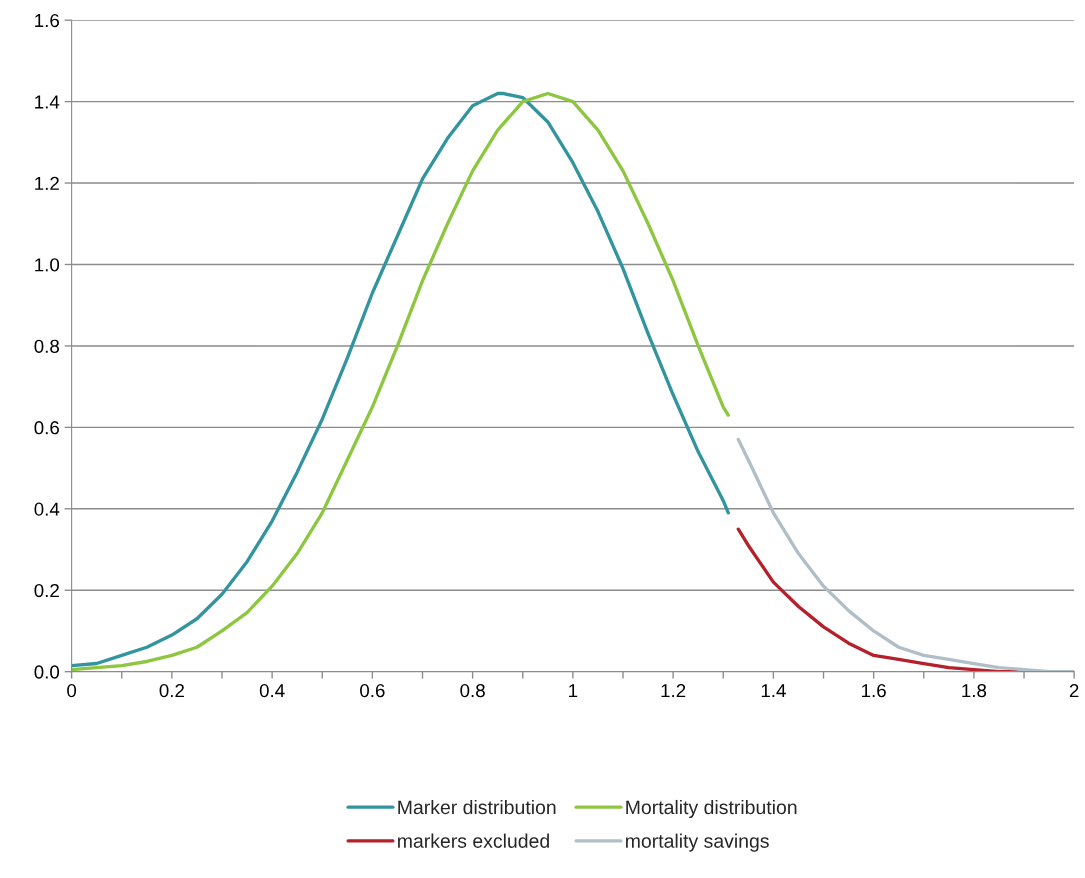 The height and width of the screenshot is (878, 1085). I want to click on x-tick-label: 1.2, so click(673, 690).